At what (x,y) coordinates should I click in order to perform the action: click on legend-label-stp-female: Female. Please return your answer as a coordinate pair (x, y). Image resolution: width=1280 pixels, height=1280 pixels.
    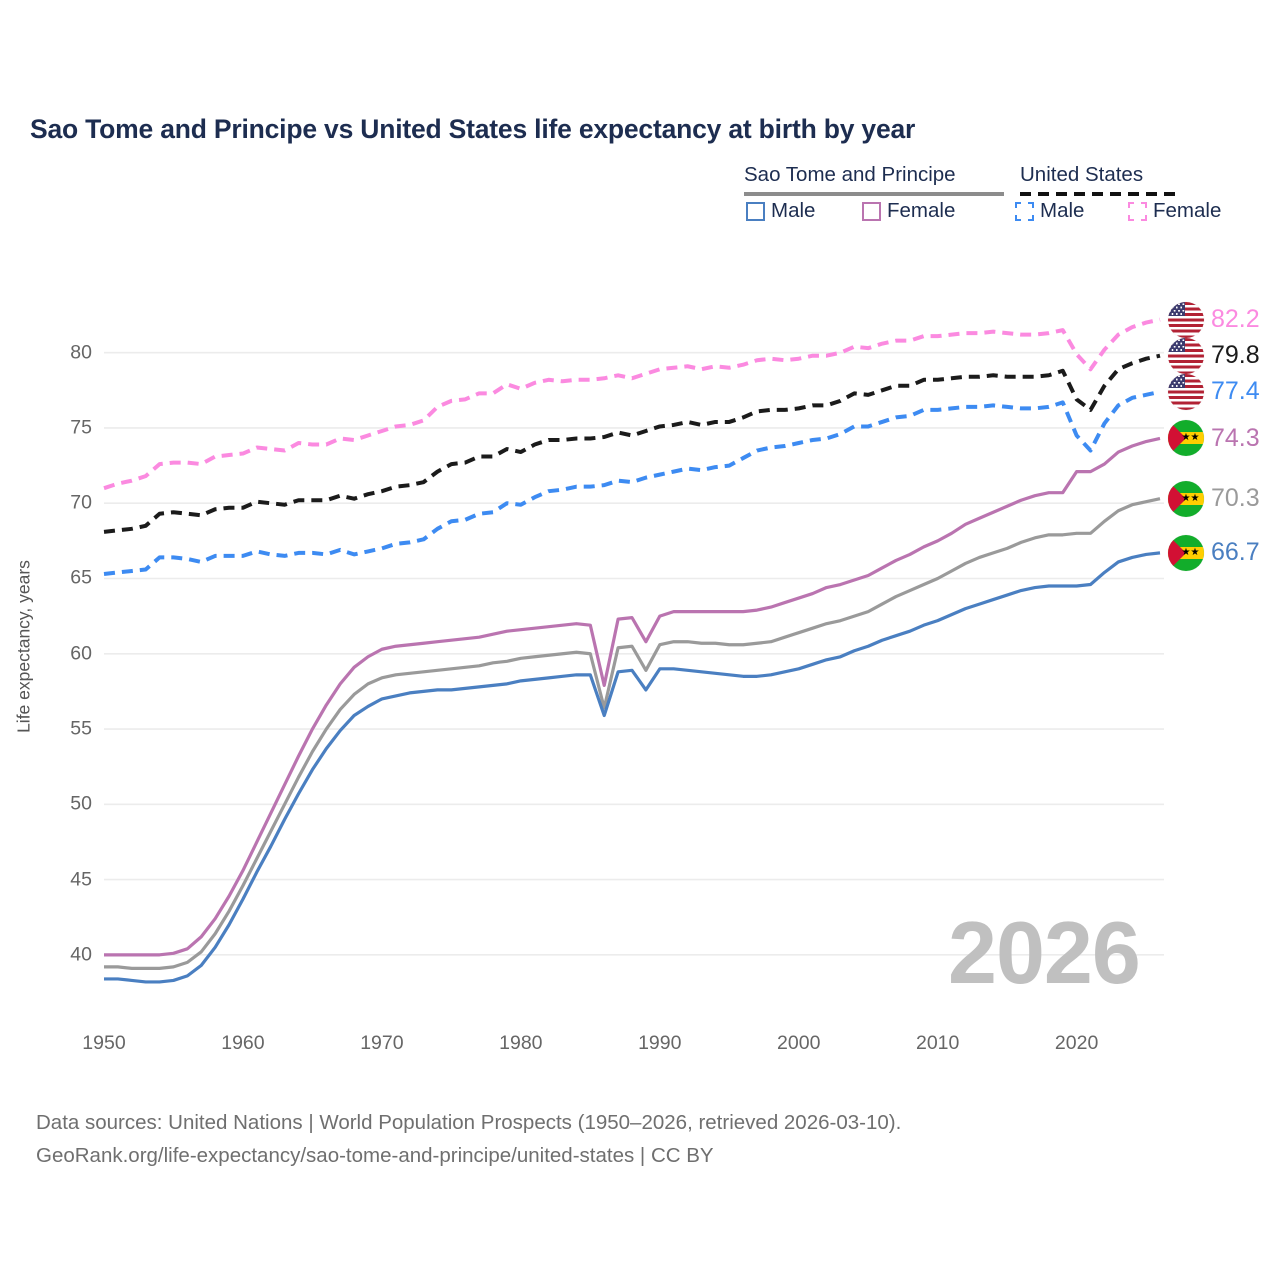
    Looking at the image, I should click on (921, 210).